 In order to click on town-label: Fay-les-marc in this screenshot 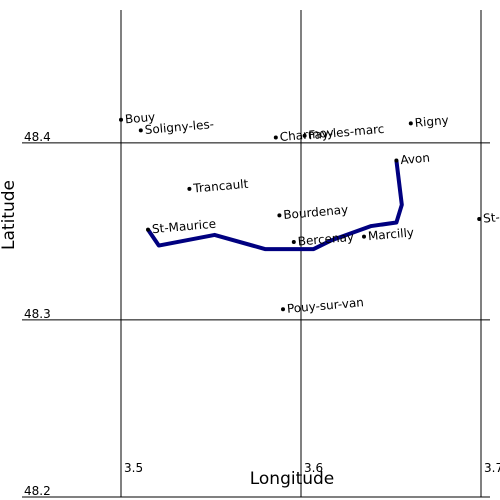, I will do `click(346, 132)`.